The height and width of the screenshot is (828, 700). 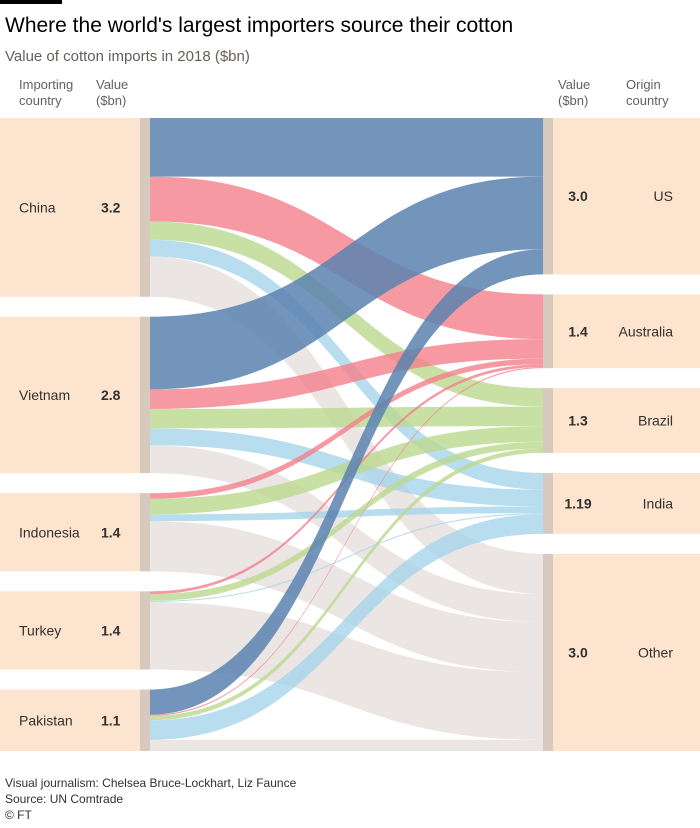 I want to click on flow-indonesia-to-other, so click(x=346, y=597).